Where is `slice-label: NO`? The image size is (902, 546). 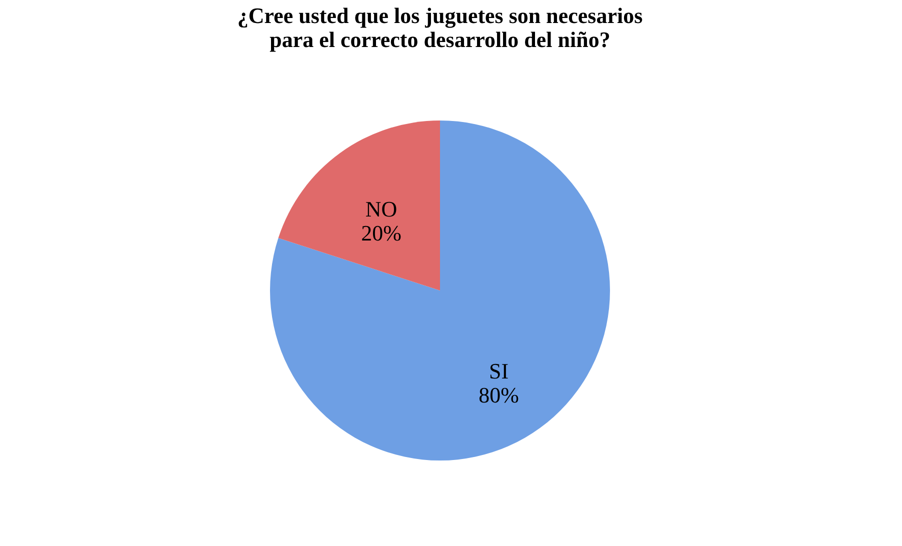 slice-label: NO is located at coordinates (381, 209).